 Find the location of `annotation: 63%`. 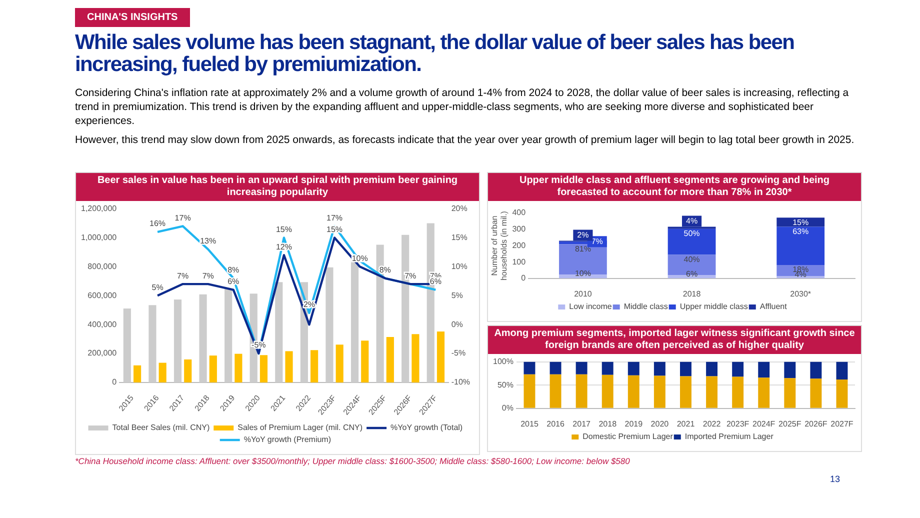

annotation: 63% is located at coordinates (800, 231).